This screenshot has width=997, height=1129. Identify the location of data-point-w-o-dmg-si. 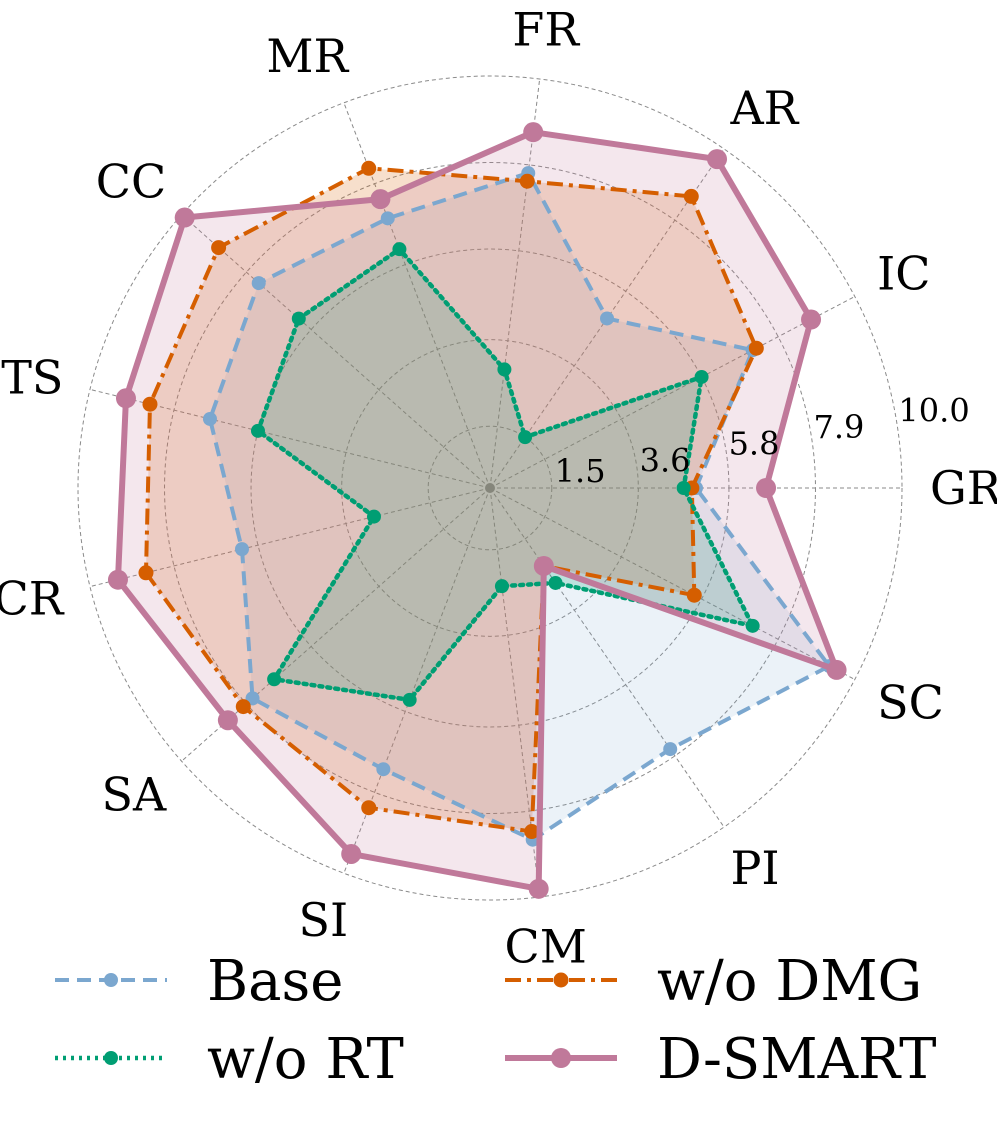
(369, 808).